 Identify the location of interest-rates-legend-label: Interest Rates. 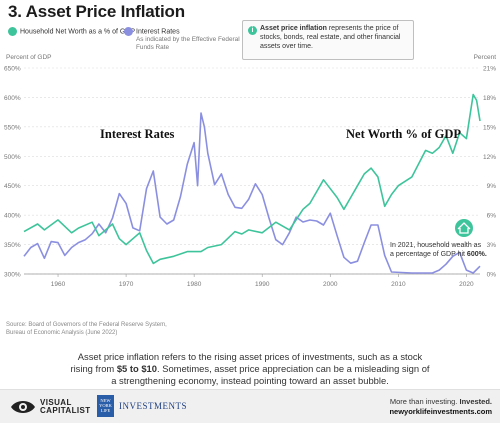
(158, 32).